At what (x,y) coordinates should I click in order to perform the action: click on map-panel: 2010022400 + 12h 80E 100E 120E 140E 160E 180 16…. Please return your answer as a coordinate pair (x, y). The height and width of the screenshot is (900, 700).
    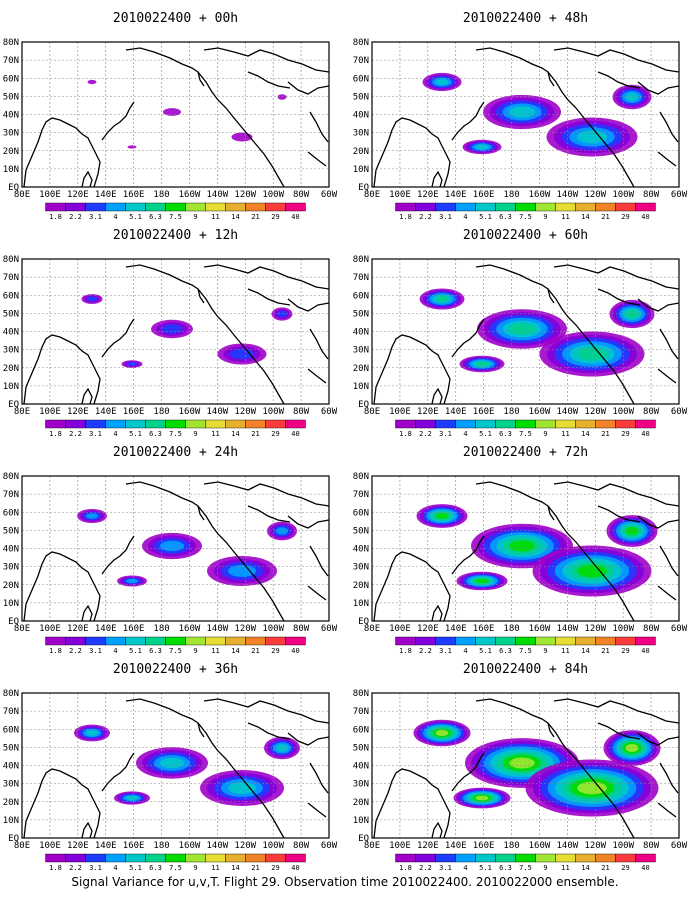
    Looking at the image, I should click on (170, 333).